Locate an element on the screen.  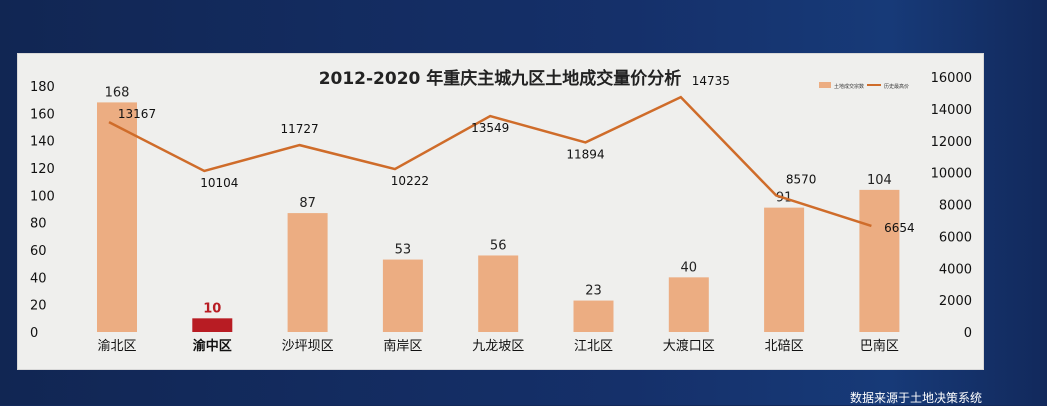
y-right-tick: 10000 is located at coordinates (951, 174).